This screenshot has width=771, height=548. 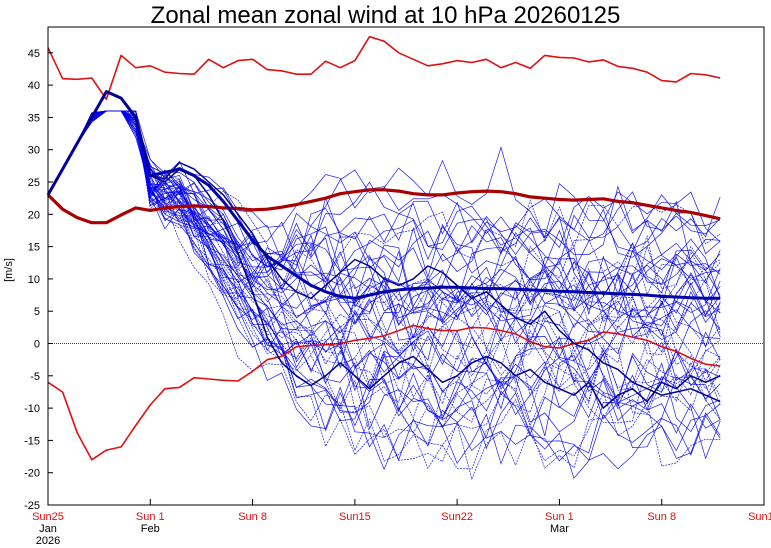 What do you see at coordinates (37, 345) in the screenshot?
I see `y-tick-label: 0` at bounding box center [37, 345].